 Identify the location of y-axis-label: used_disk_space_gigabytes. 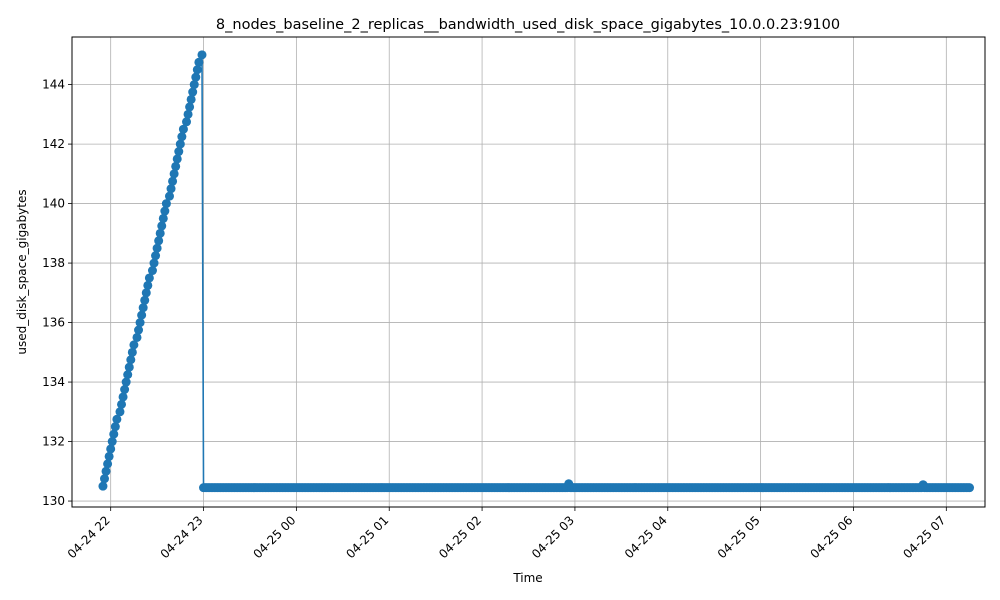
(22, 271).